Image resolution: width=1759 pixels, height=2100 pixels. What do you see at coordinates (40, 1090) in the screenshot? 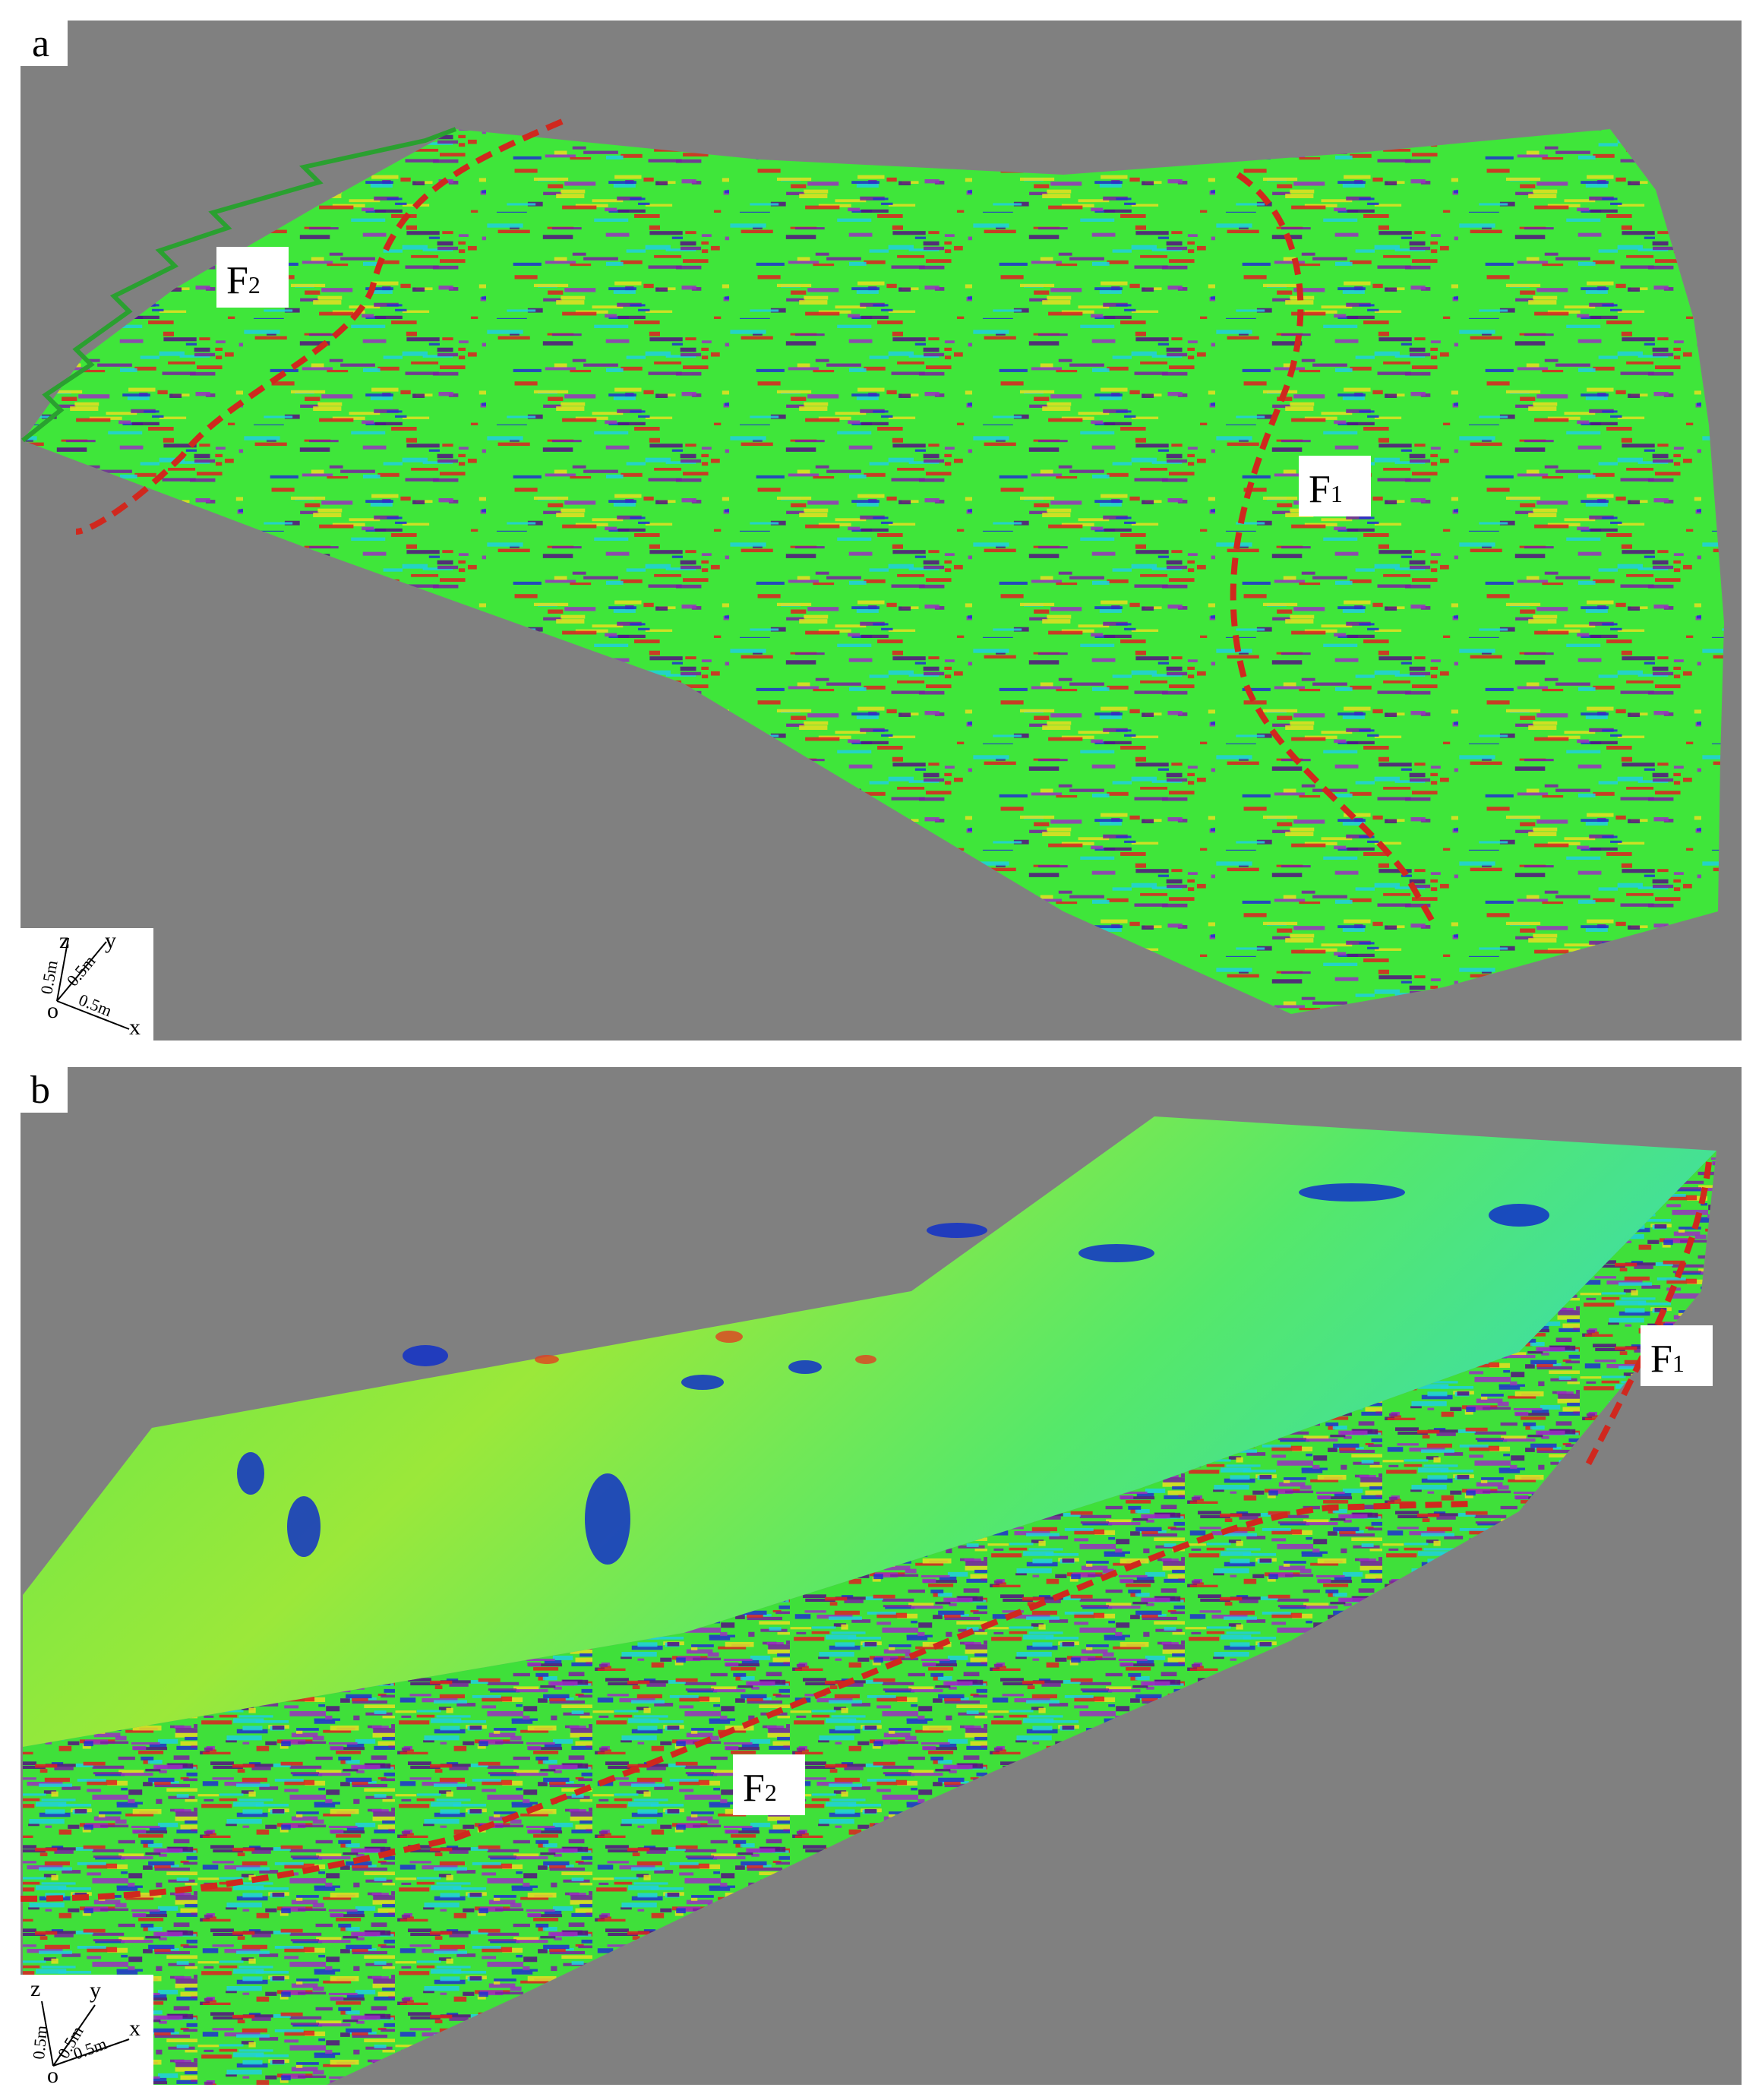
I see `panel-label: b` at bounding box center [40, 1090].